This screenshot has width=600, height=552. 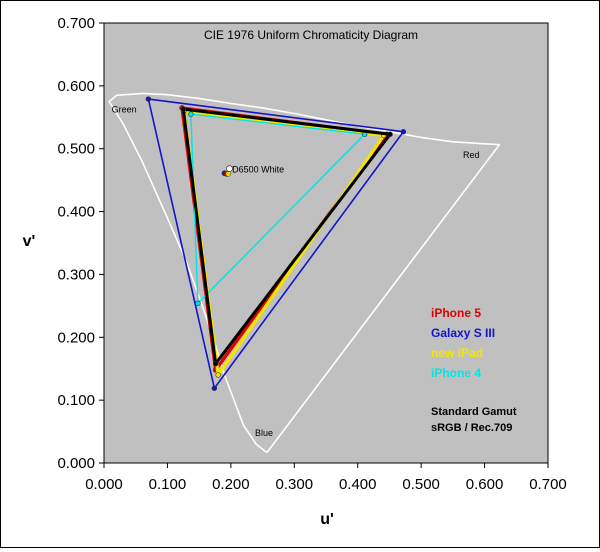 What do you see at coordinates (76, 400) in the screenshot?
I see `y-tick-label-1: 0.100` at bounding box center [76, 400].